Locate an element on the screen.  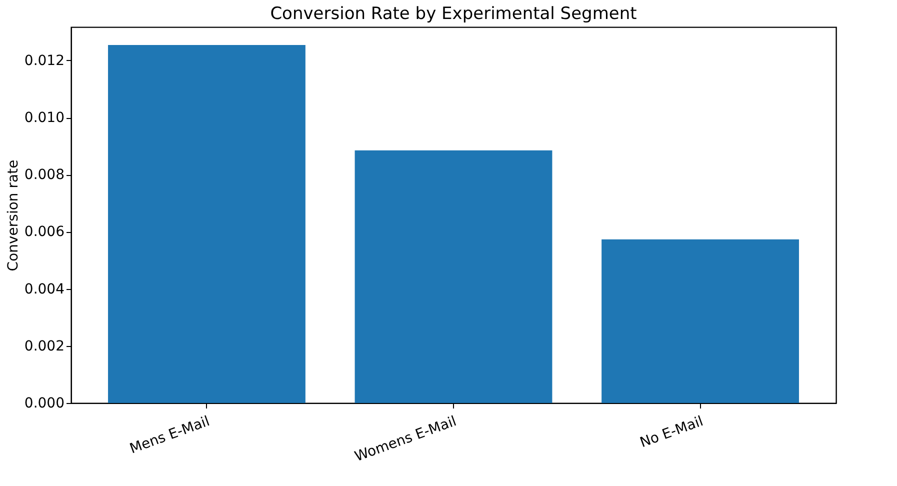
y-tick-label: 0.008 is located at coordinates (44, 175).